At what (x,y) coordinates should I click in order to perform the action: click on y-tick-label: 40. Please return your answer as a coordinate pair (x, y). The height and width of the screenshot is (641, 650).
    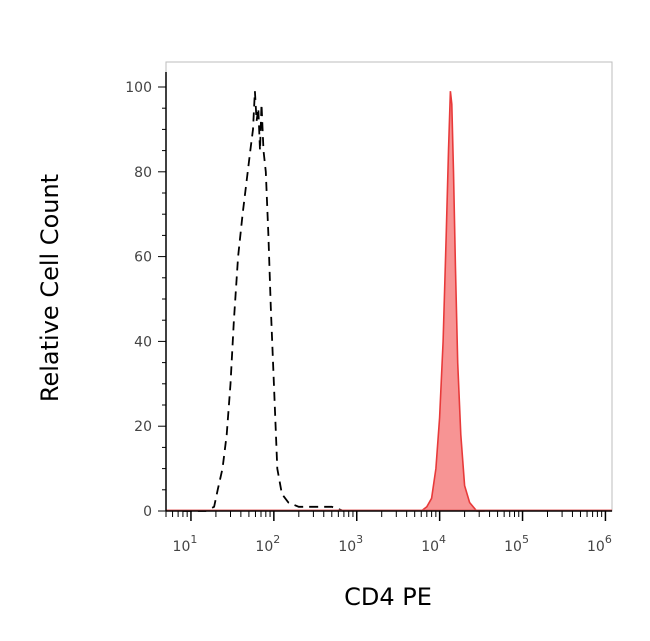
    Looking at the image, I should click on (143, 342).